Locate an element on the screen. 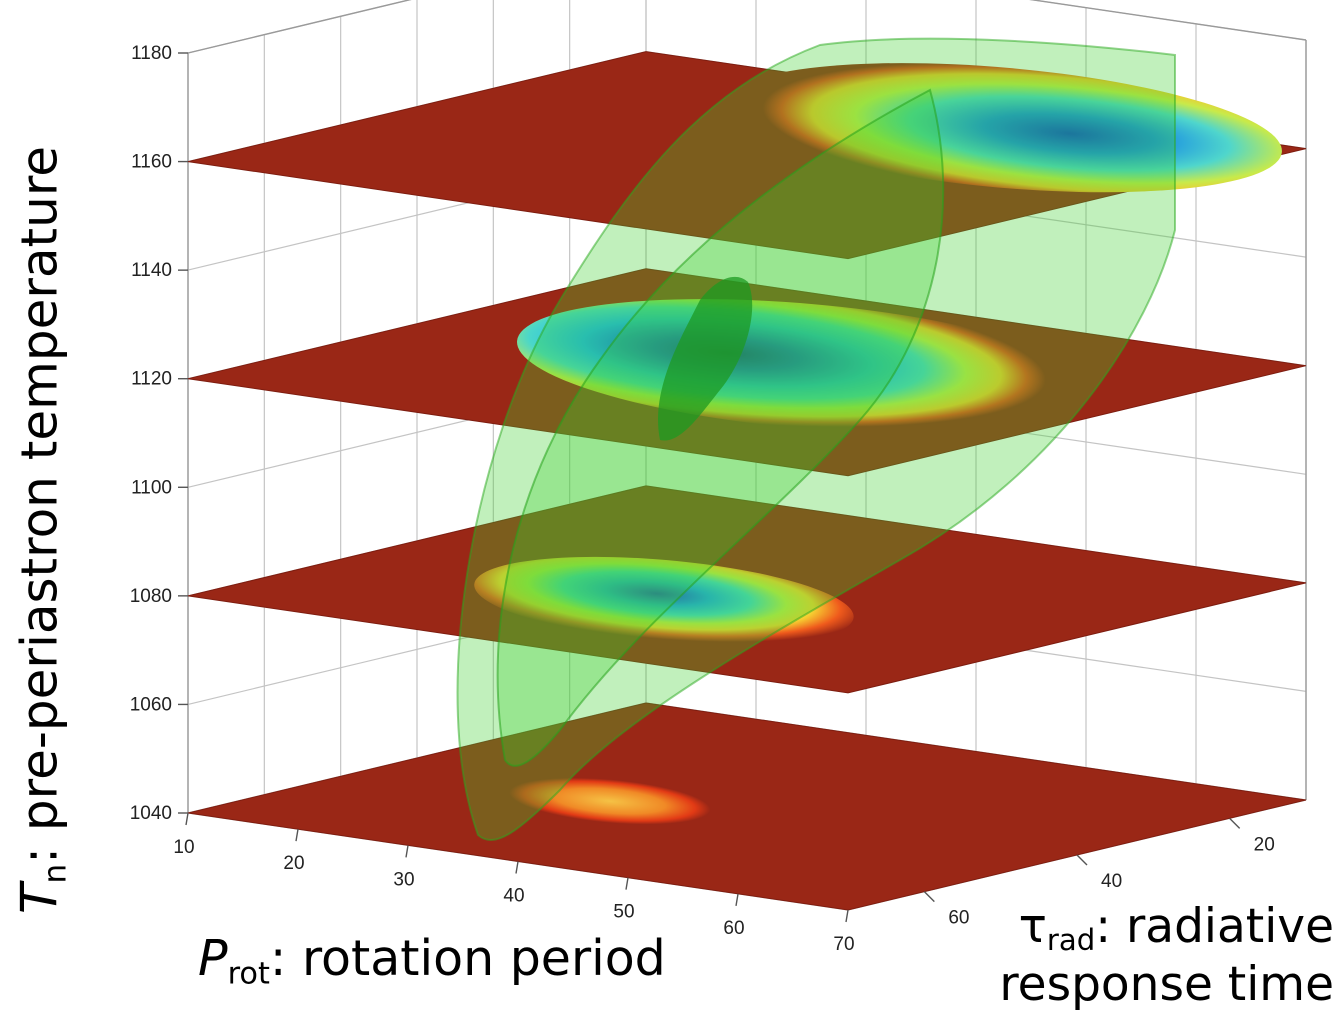 The width and height of the screenshot is (1342, 1034). z-tick-label: 1140 is located at coordinates (151, 270).